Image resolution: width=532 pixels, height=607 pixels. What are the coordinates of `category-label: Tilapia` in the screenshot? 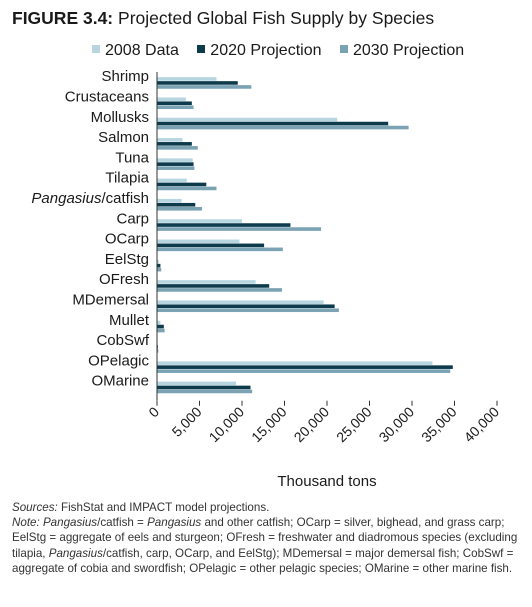 It's located at (127, 178).